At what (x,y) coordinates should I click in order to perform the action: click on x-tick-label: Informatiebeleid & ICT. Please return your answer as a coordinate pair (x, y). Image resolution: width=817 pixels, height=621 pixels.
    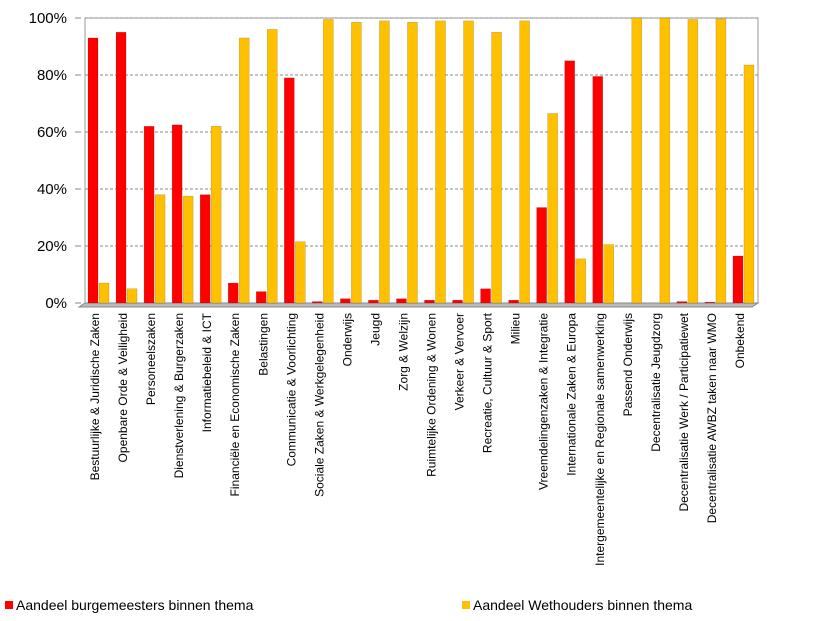
    Looking at the image, I should click on (207, 372).